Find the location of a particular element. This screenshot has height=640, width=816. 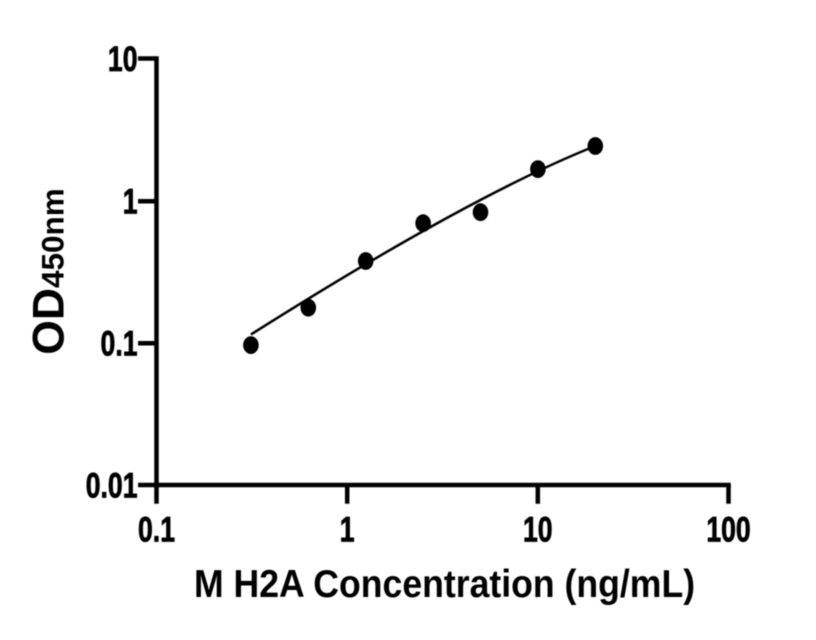

svg-text: 0.01 is located at coordinates (112, 485).